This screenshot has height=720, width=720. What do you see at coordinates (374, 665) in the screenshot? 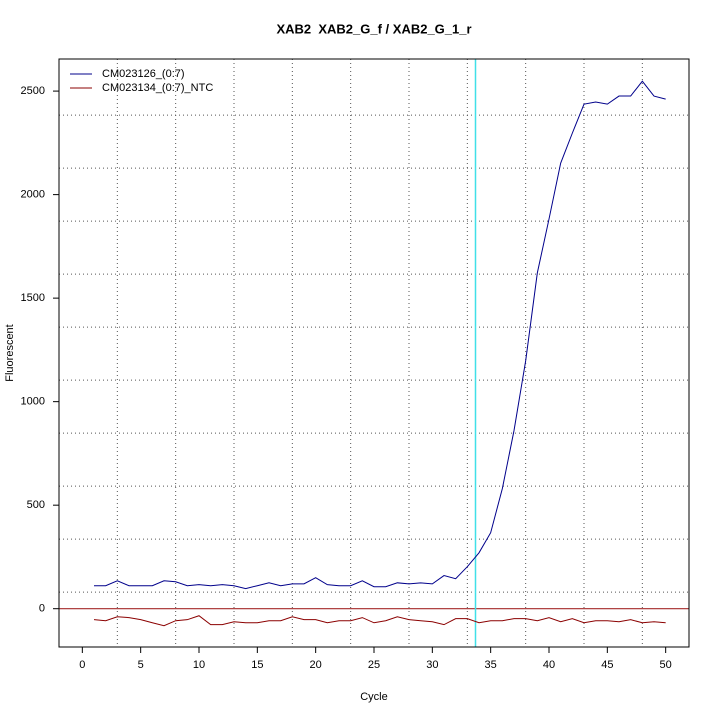
I see `x-tick-label: 25` at bounding box center [374, 665].